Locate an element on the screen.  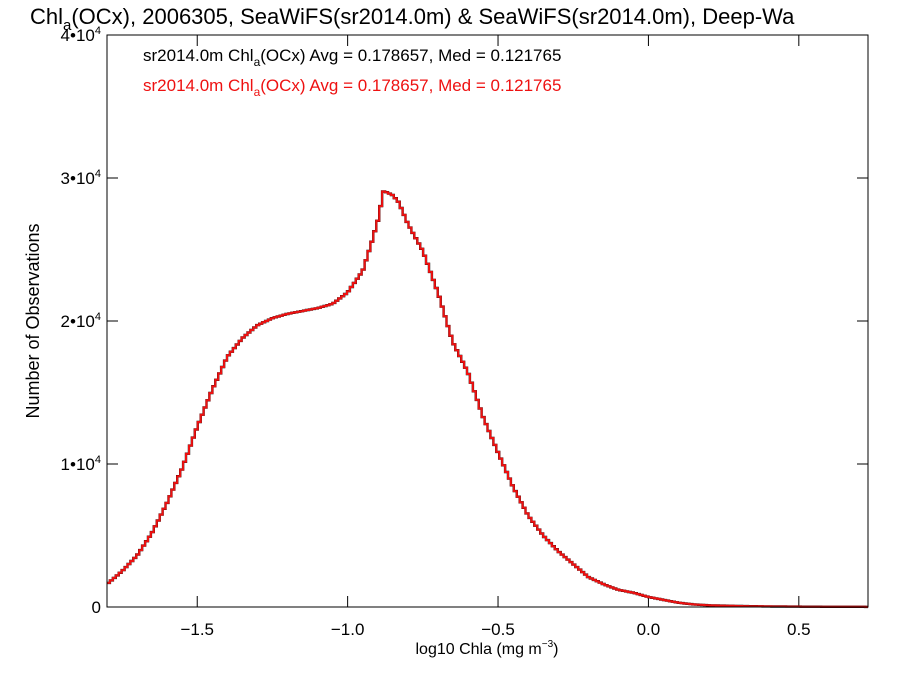
y-tick-label: 4•104 is located at coordinates (81, 35).